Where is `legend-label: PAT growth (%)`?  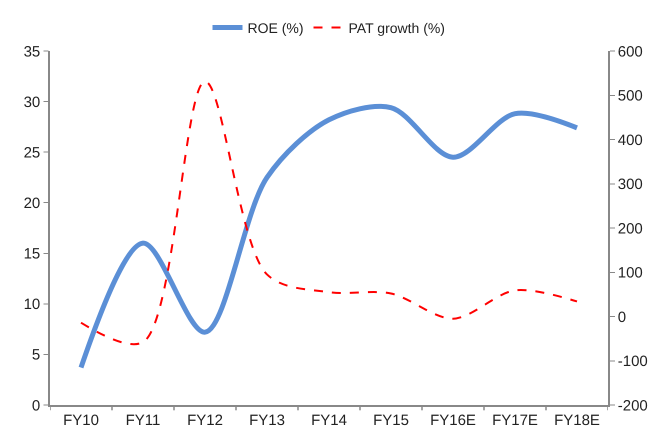 legend-label: PAT growth (%) is located at coordinates (396, 28).